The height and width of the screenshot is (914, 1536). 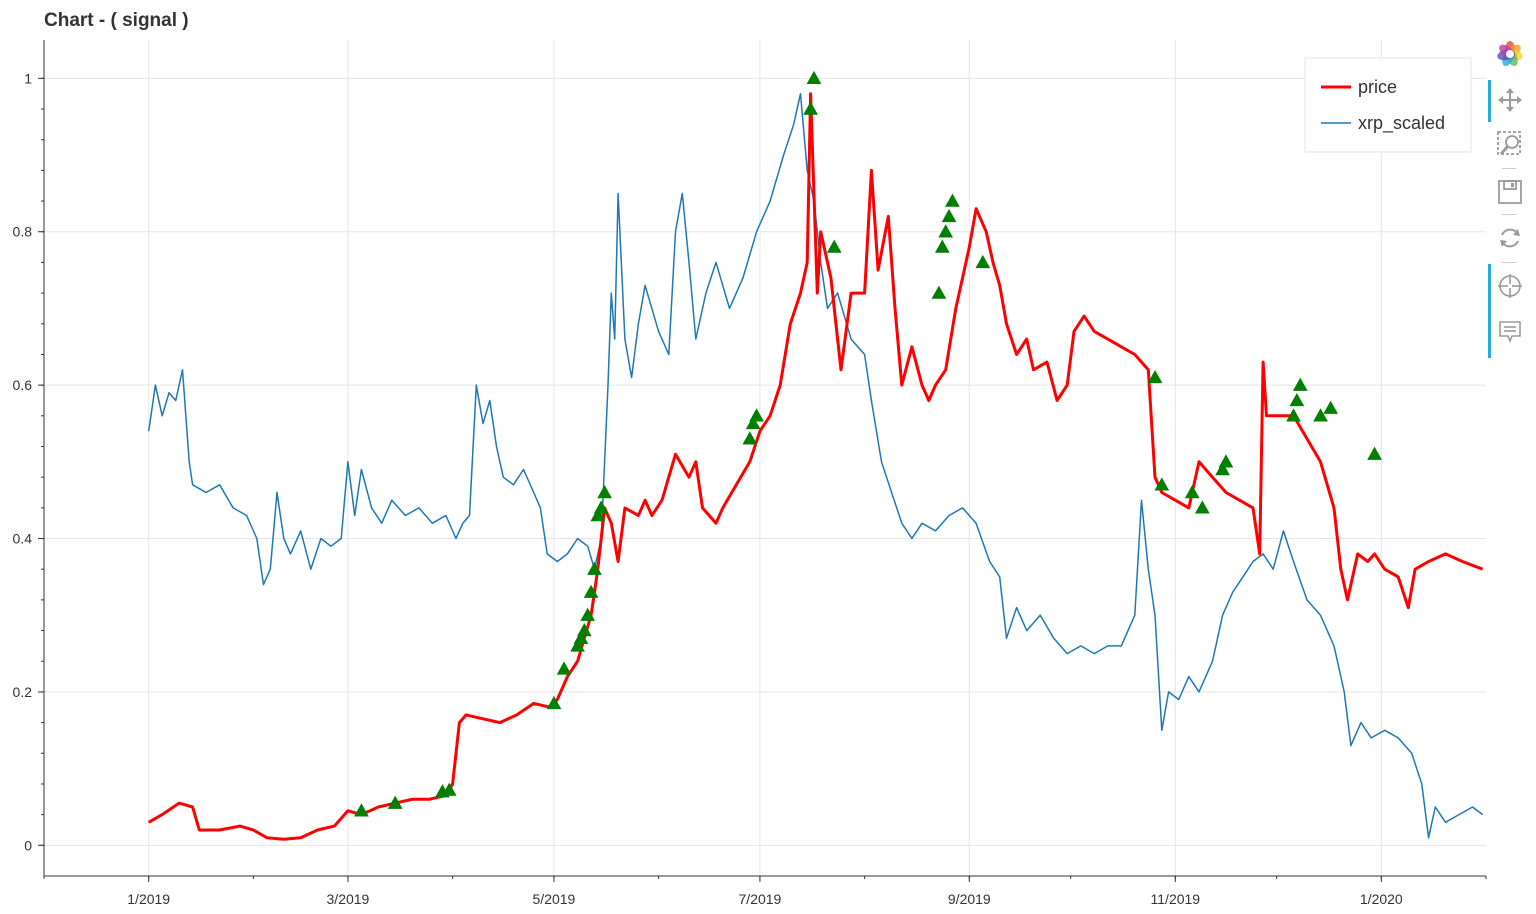 I want to click on crosshair-tool, so click(x=1510, y=288).